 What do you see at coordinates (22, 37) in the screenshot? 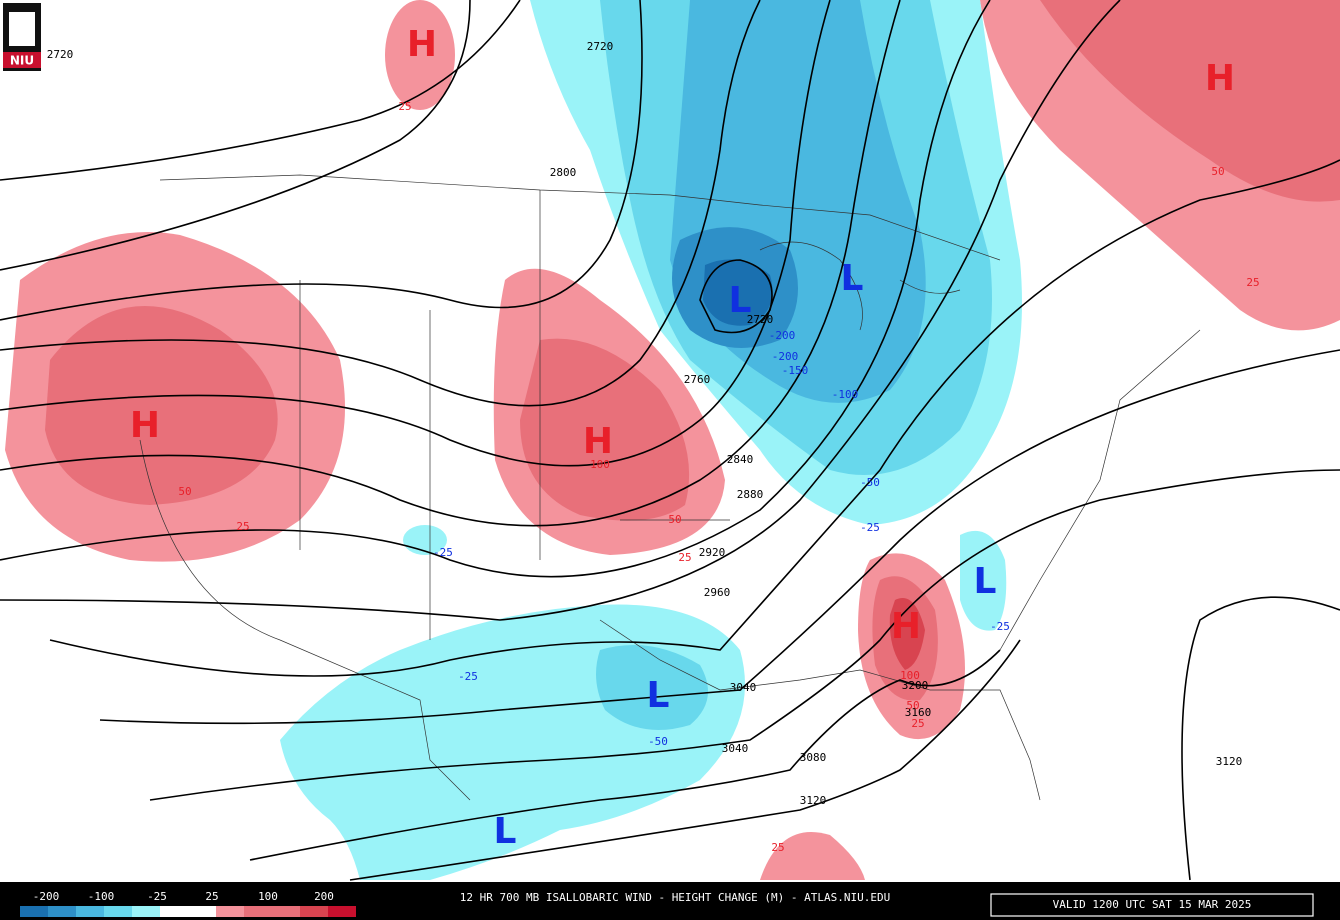
I see `logo: NIU` at bounding box center [22, 37].